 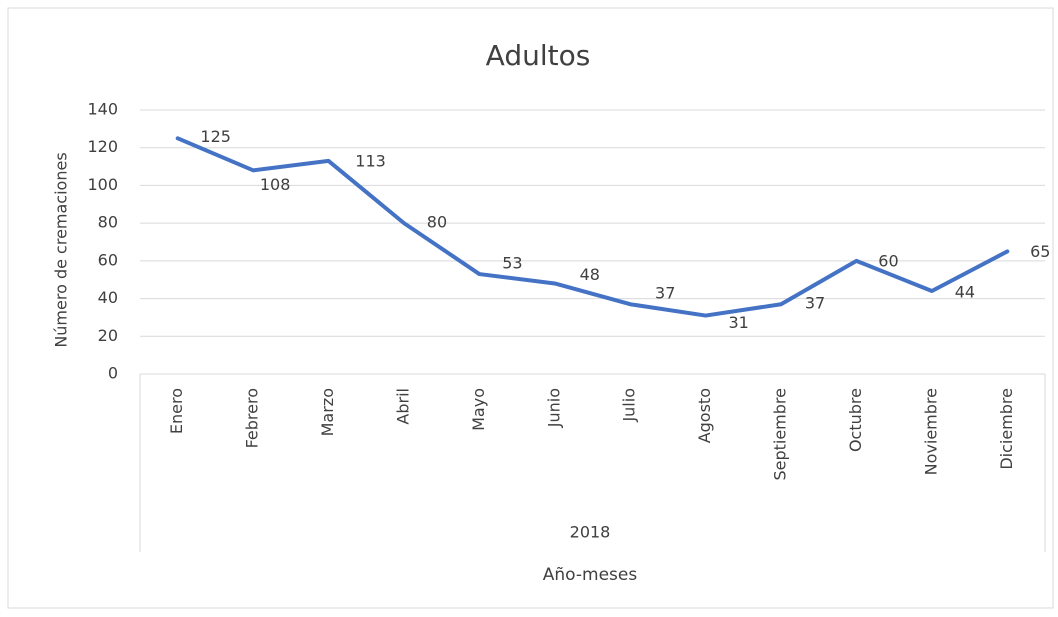 I want to click on y-tick-label: 0, so click(x=113, y=373).